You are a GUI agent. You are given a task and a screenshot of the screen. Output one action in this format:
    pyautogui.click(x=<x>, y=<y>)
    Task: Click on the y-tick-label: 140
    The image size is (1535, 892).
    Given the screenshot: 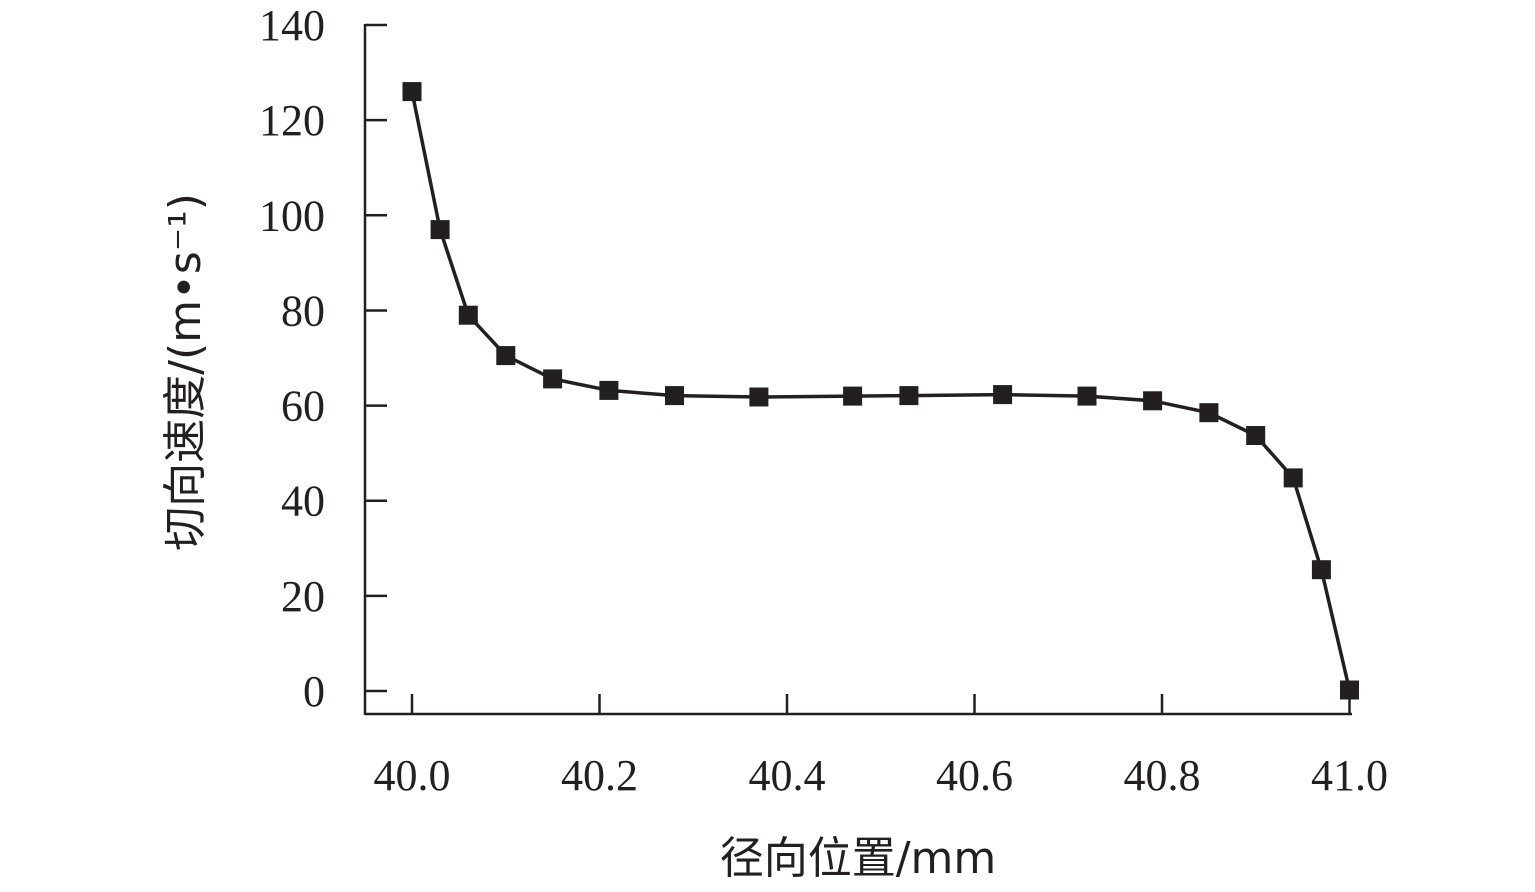 What is the action you would take?
    pyautogui.click(x=292, y=25)
    